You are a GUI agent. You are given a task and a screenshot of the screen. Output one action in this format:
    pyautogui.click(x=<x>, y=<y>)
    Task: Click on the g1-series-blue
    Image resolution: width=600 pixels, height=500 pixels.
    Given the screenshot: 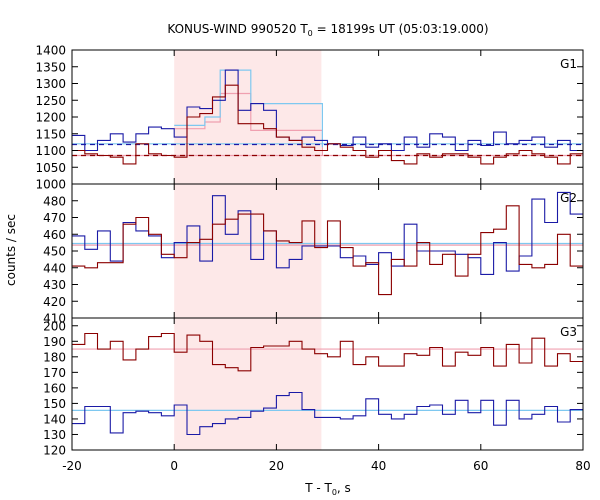 What is the action you would take?
    pyautogui.click(x=327, y=110)
    